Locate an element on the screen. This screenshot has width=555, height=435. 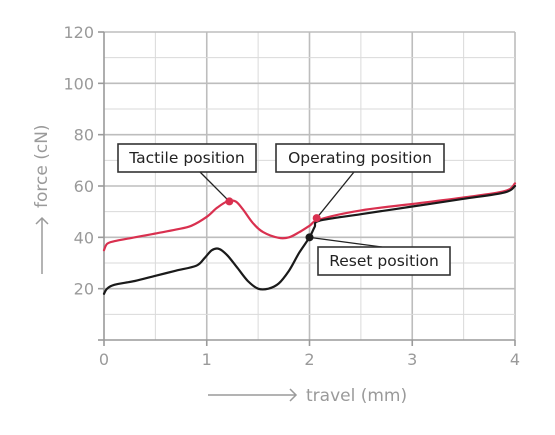
x-tick-label: 4 is located at coordinates (515, 359).